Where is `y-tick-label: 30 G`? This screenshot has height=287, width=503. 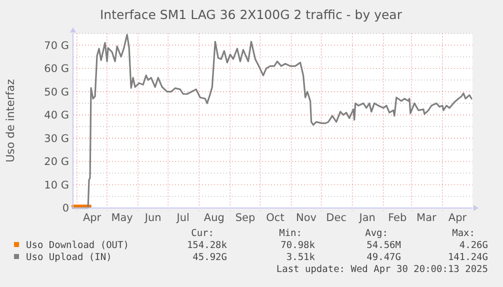 y-tick-label: 30 G is located at coordinates (56, 138).